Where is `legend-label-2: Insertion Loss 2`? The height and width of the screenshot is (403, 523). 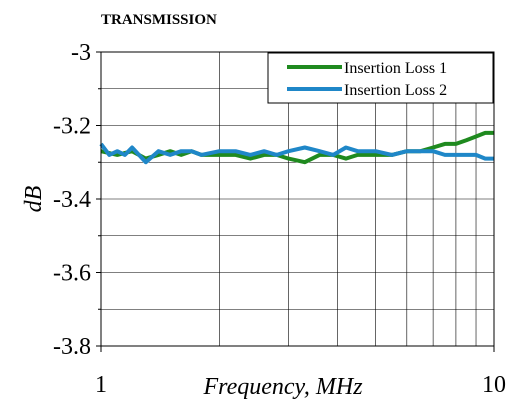
legend-label-2: Insertion Loss 2 is located at coordinates (395, 90).